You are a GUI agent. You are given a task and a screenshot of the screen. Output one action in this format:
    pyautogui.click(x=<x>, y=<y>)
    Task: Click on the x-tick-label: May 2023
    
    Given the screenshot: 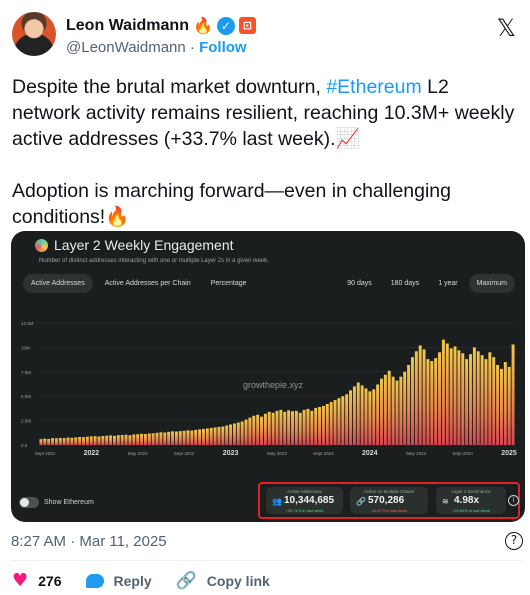 What is the action you would take?
    pyautogui.click(x=277, y=453)
    